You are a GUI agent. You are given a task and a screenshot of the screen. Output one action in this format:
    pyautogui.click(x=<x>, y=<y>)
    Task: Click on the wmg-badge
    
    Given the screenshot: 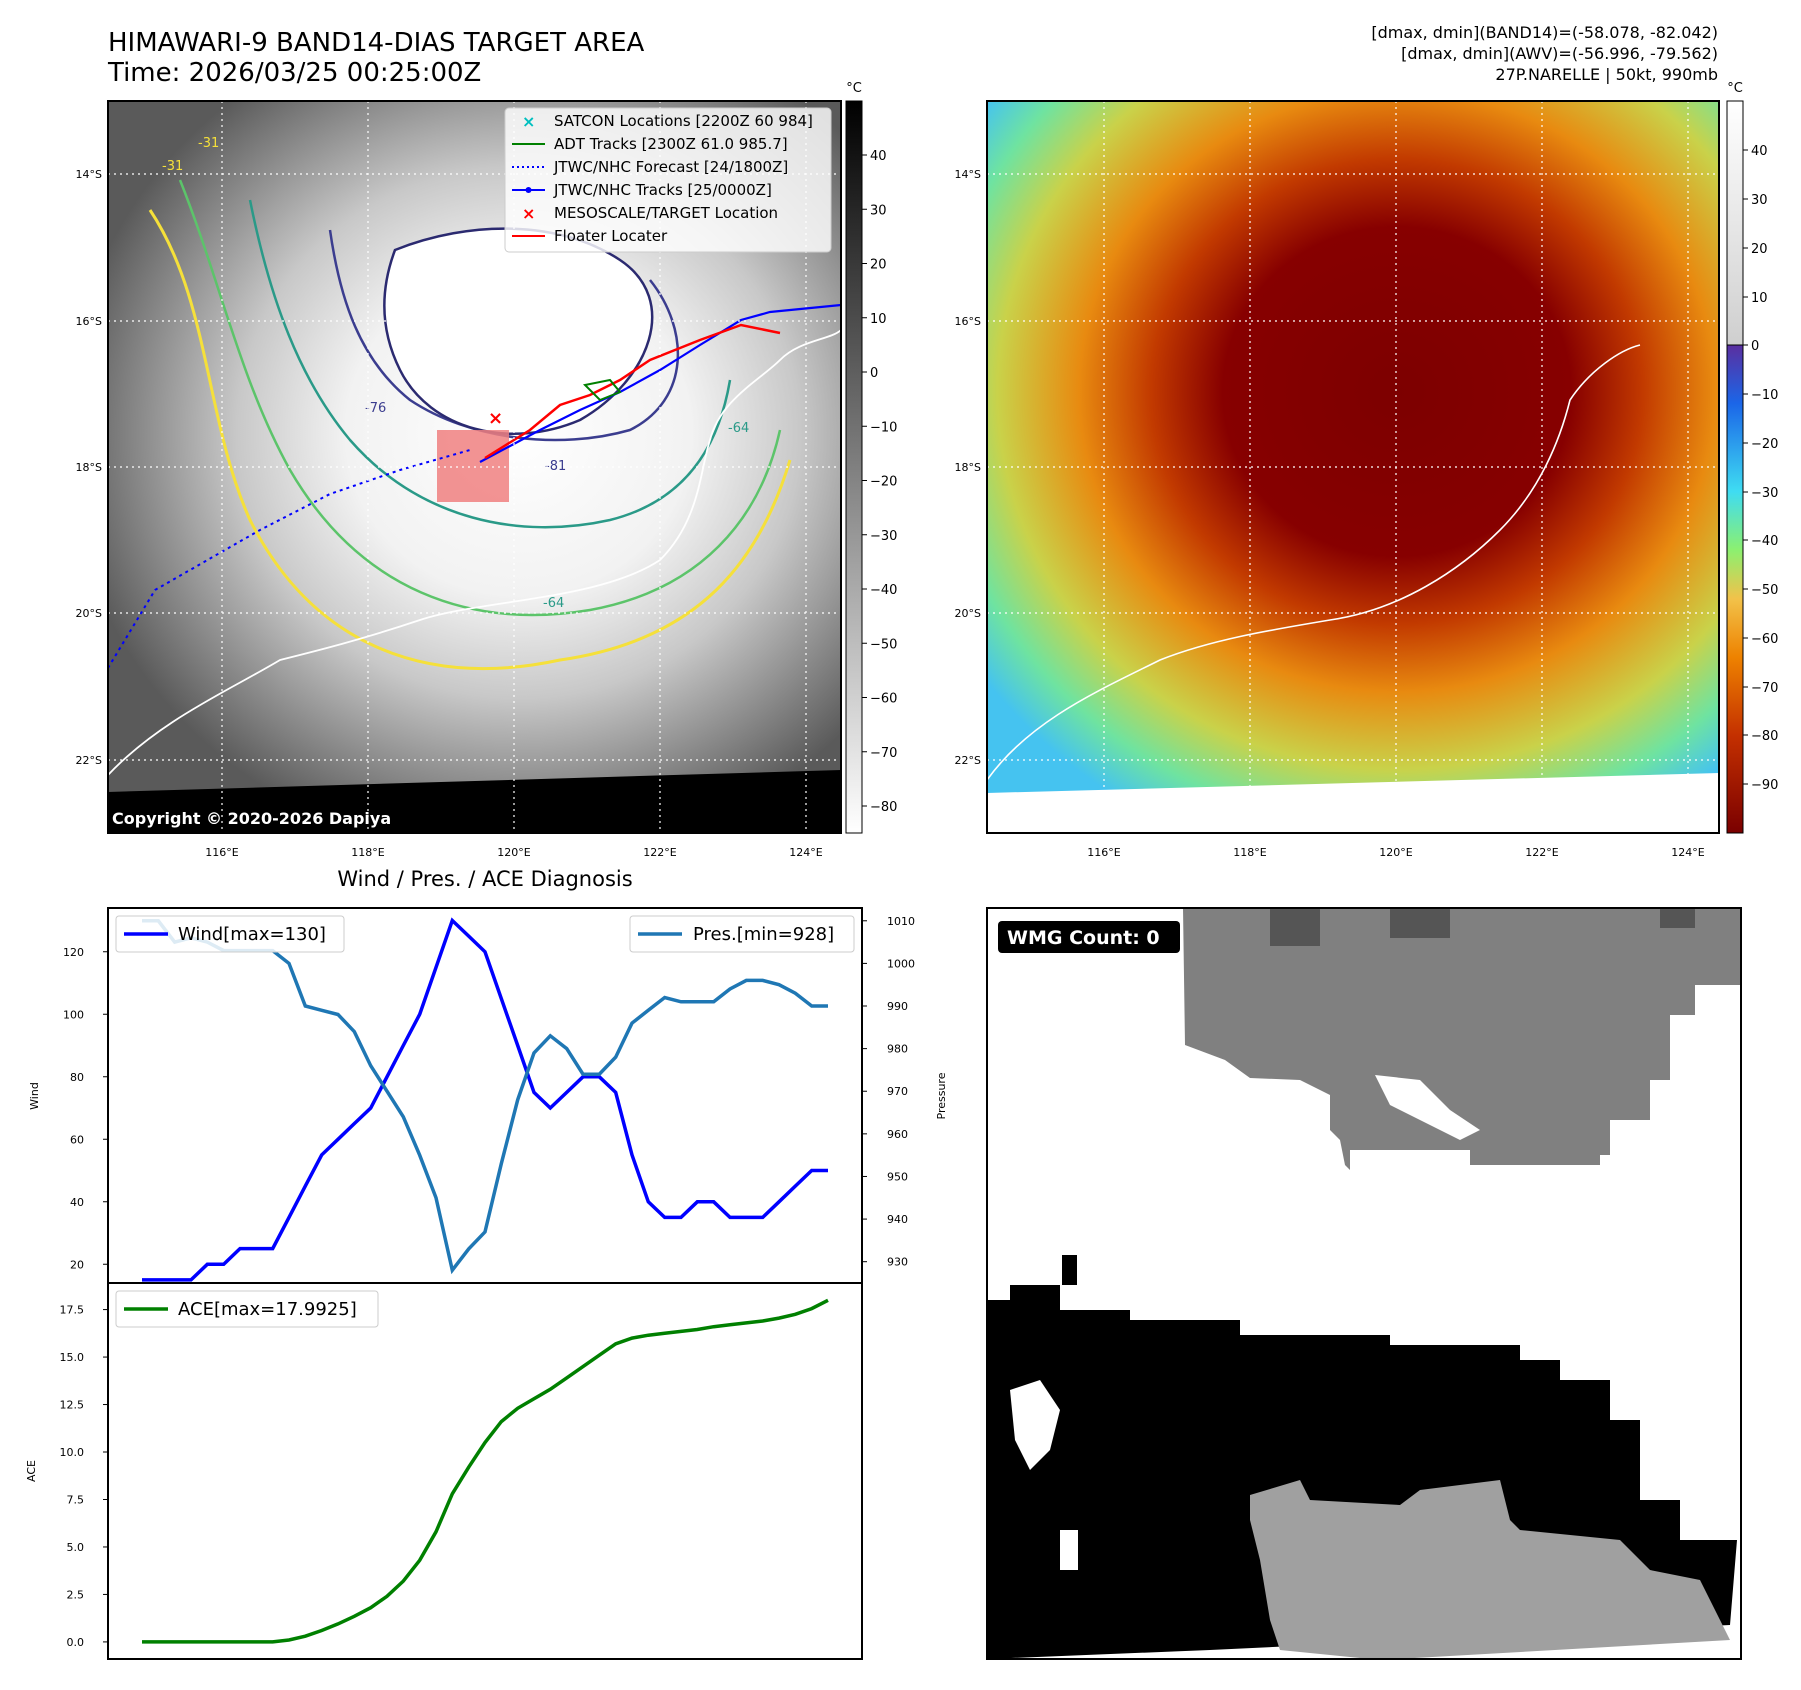 What is the action you would take?
    pyautogui.click(x=1089, y=937)
    